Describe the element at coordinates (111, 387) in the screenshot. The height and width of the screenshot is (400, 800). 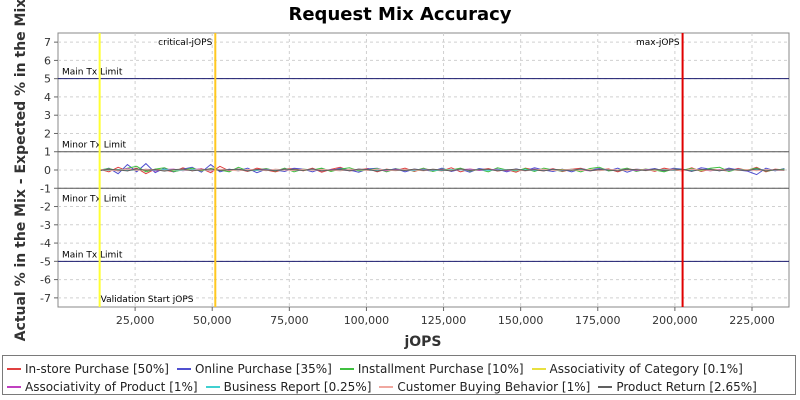
I see `legend-label: Associativity of Product [1%]` at that location.